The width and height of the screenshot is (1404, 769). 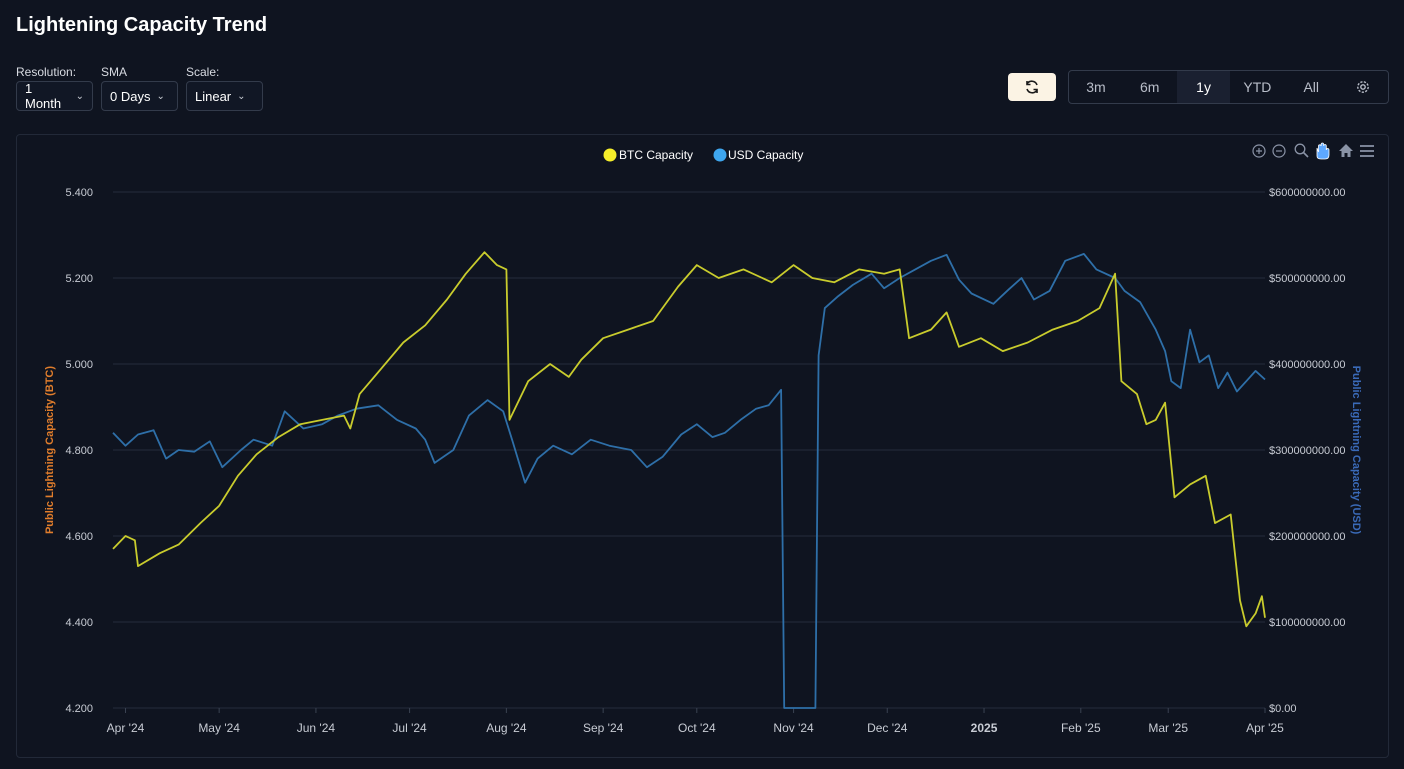 What do you see at coordinates (46, 72) in the screenshot?
I see `resolution-label: Resolution:` at bounding box center [46, 72].